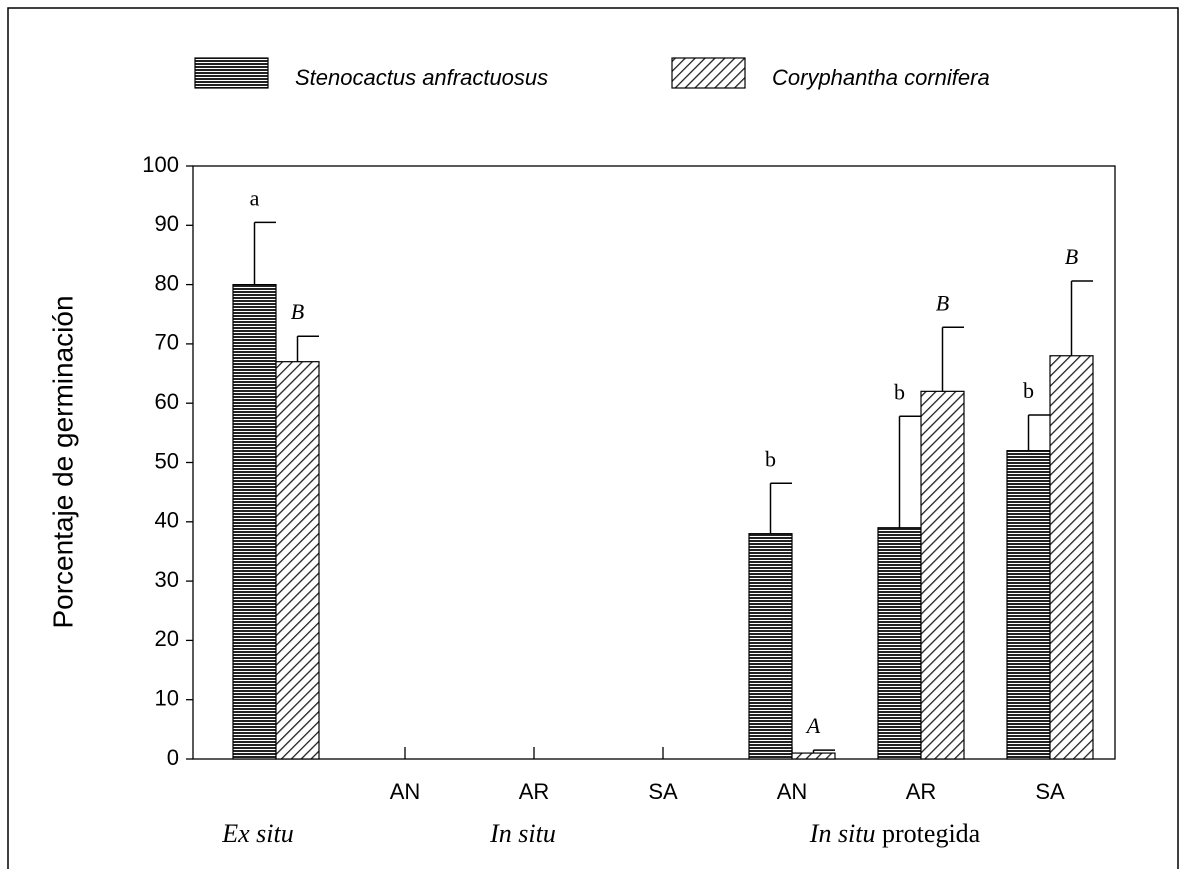 This screenshot has width=1184, height=869. Describe the element at coordinates (173, 757) in the screenshot. I see `y-tick-label: 0` at that location.